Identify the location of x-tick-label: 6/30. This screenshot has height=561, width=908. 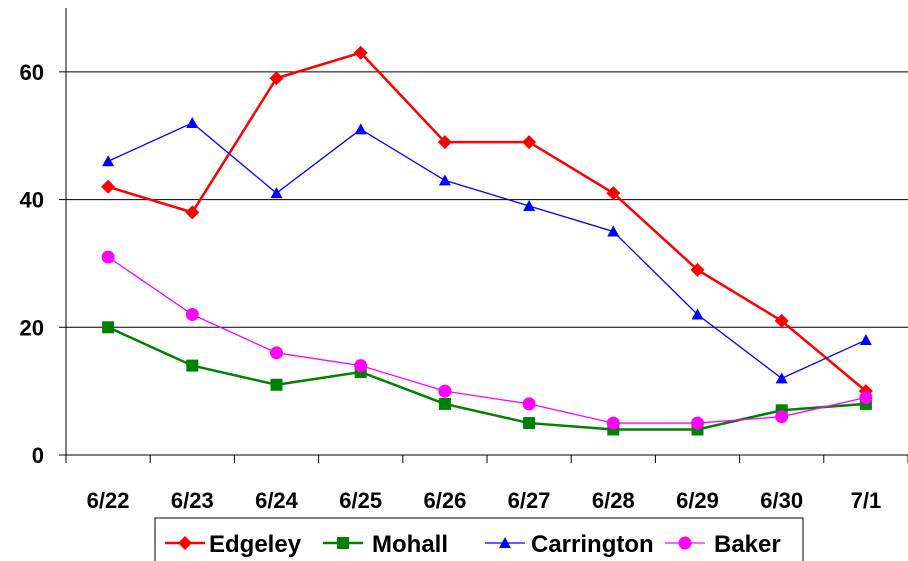
(781, 500).